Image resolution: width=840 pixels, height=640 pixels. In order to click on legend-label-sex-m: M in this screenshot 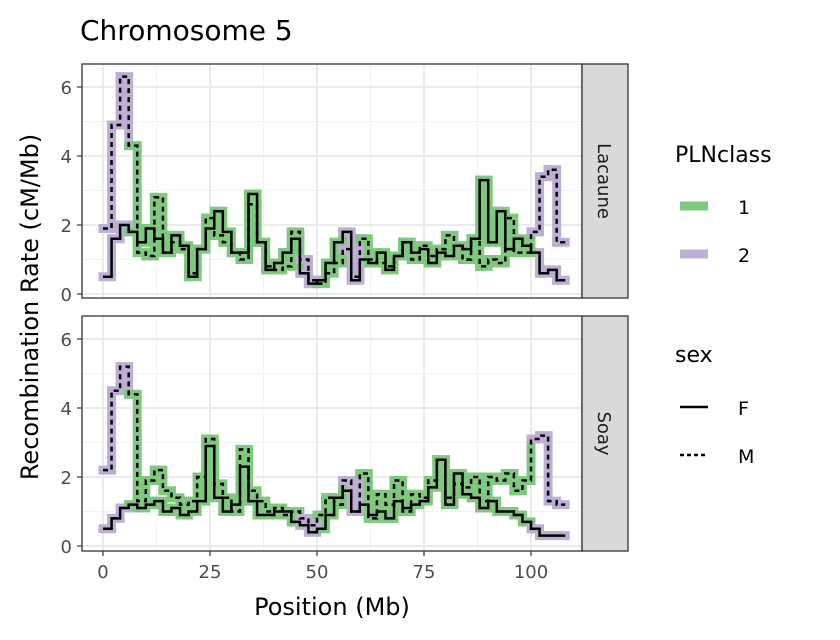, I will do `click(746, 457)`.